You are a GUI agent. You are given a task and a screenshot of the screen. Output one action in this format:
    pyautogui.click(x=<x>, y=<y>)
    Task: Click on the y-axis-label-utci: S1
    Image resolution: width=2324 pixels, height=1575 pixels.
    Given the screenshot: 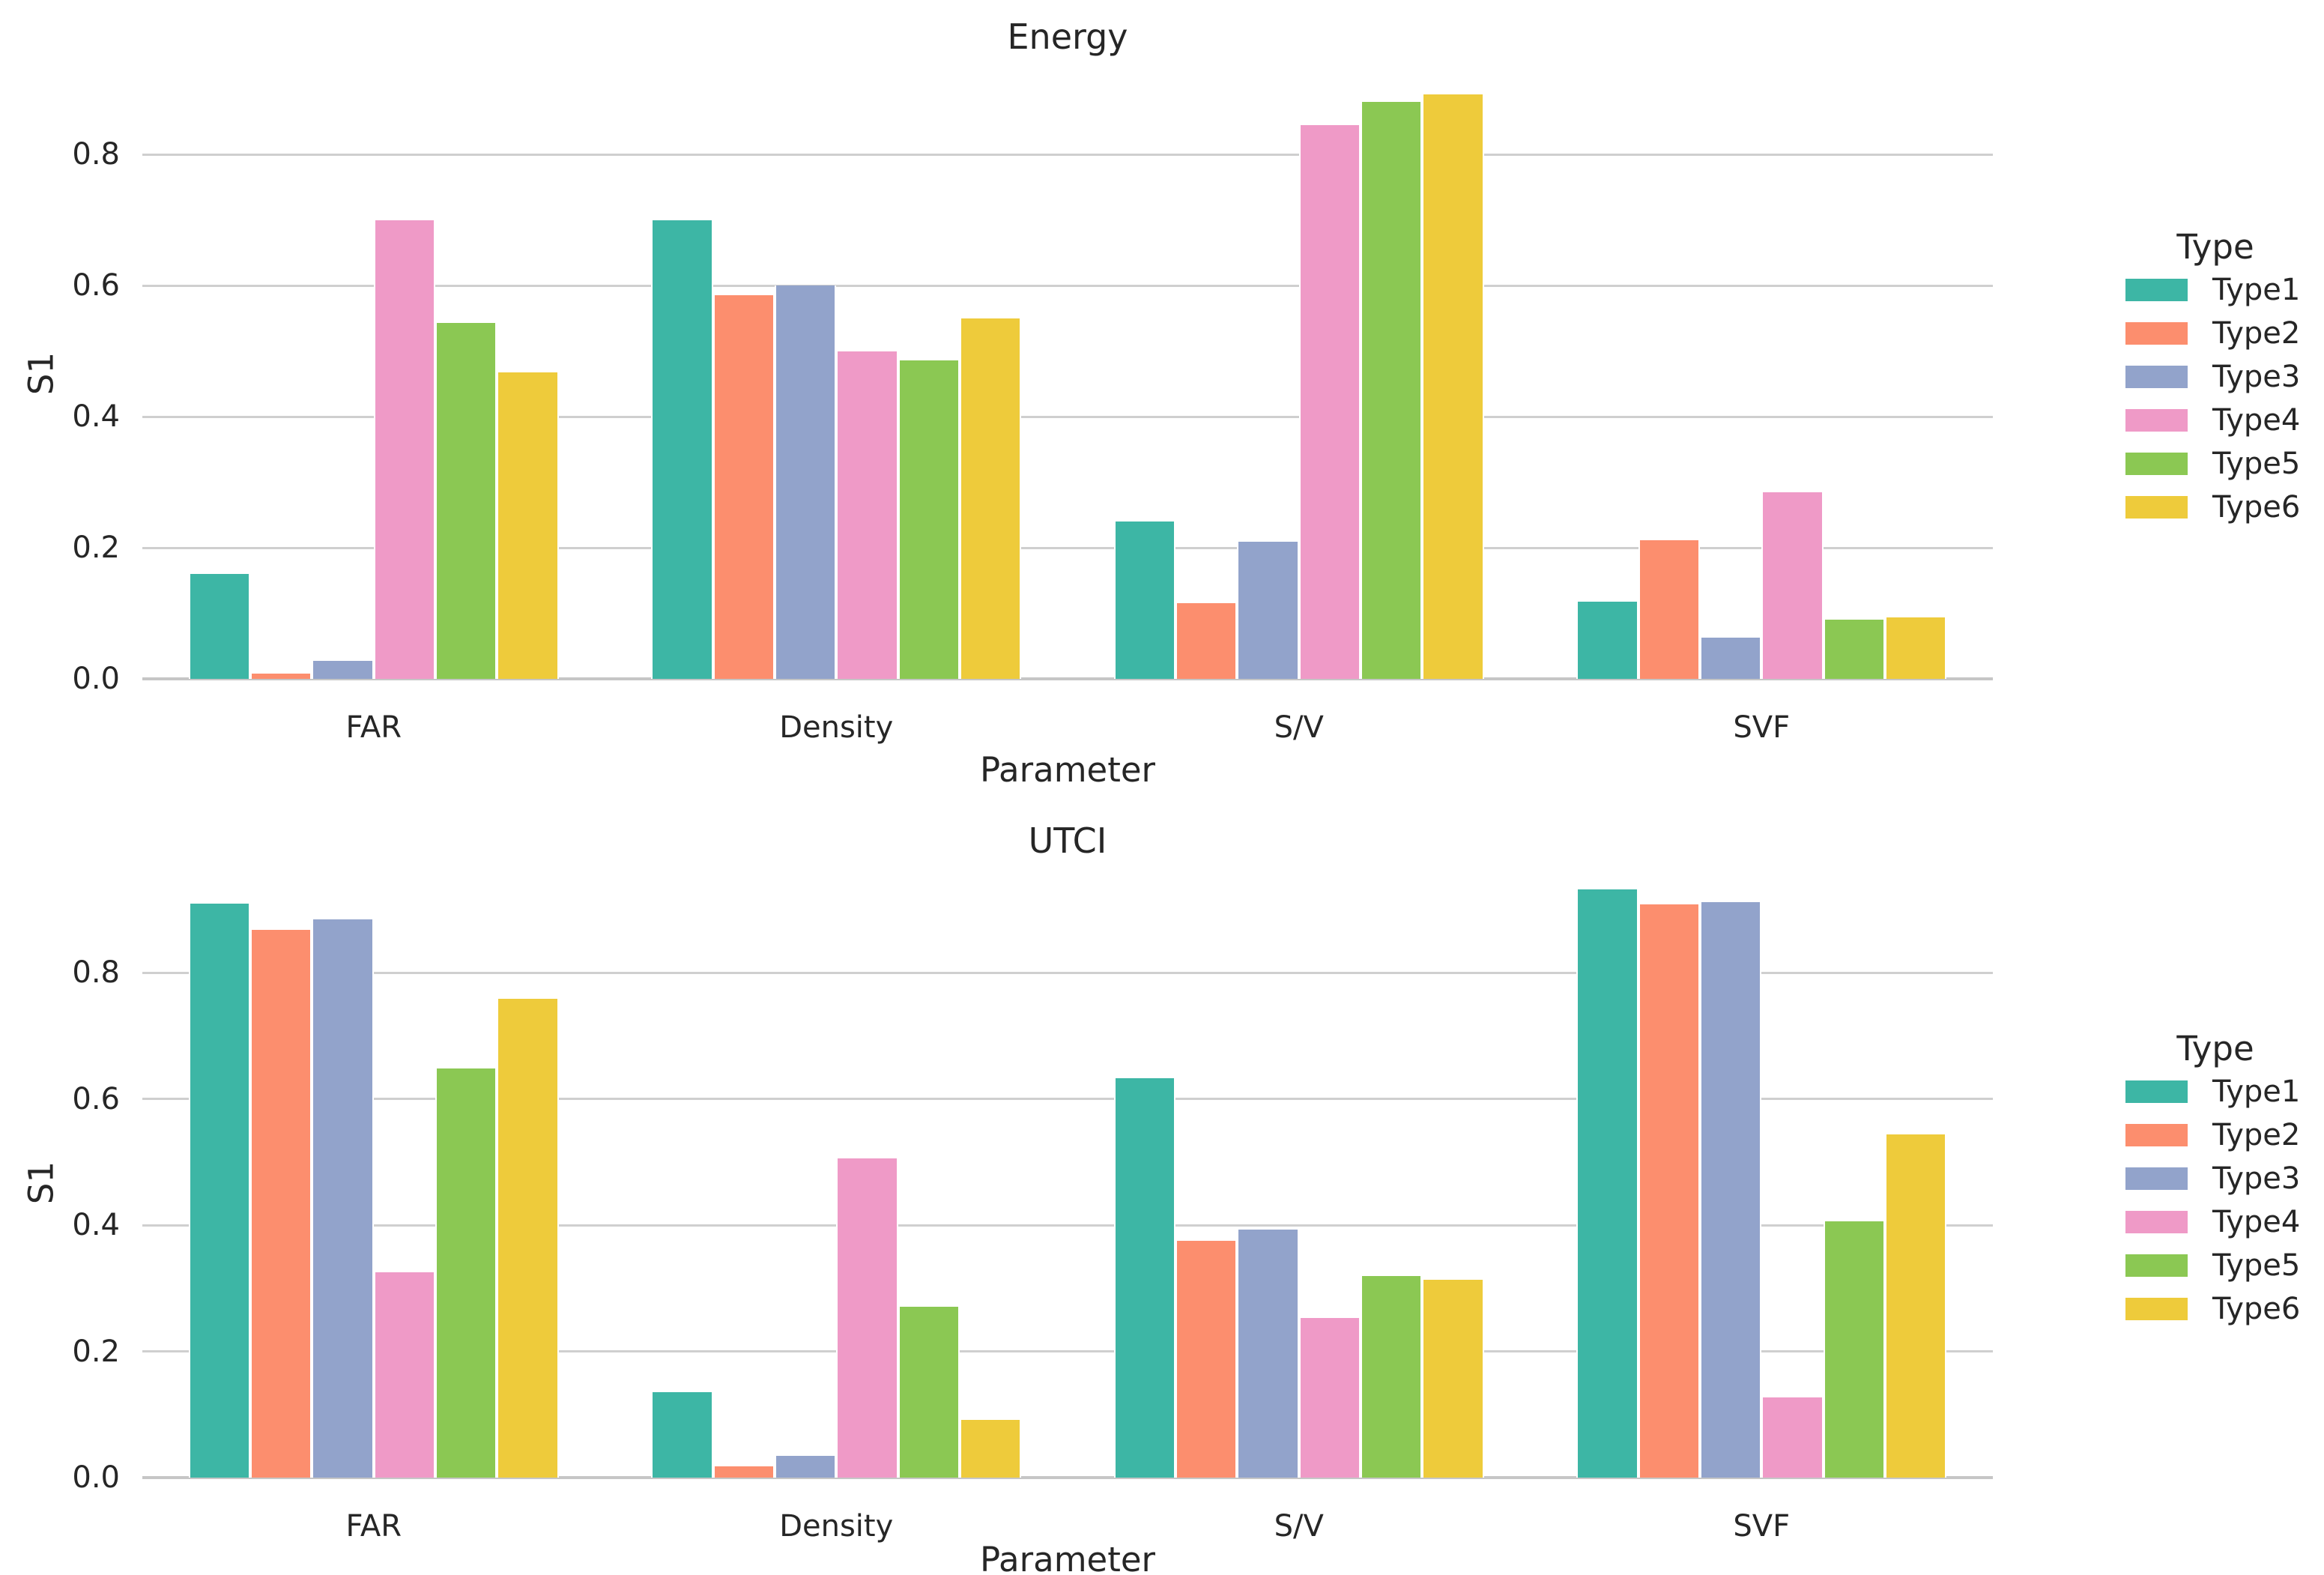 What is the action you would take?
    pyautogui.click(x=41, y=1183)
    